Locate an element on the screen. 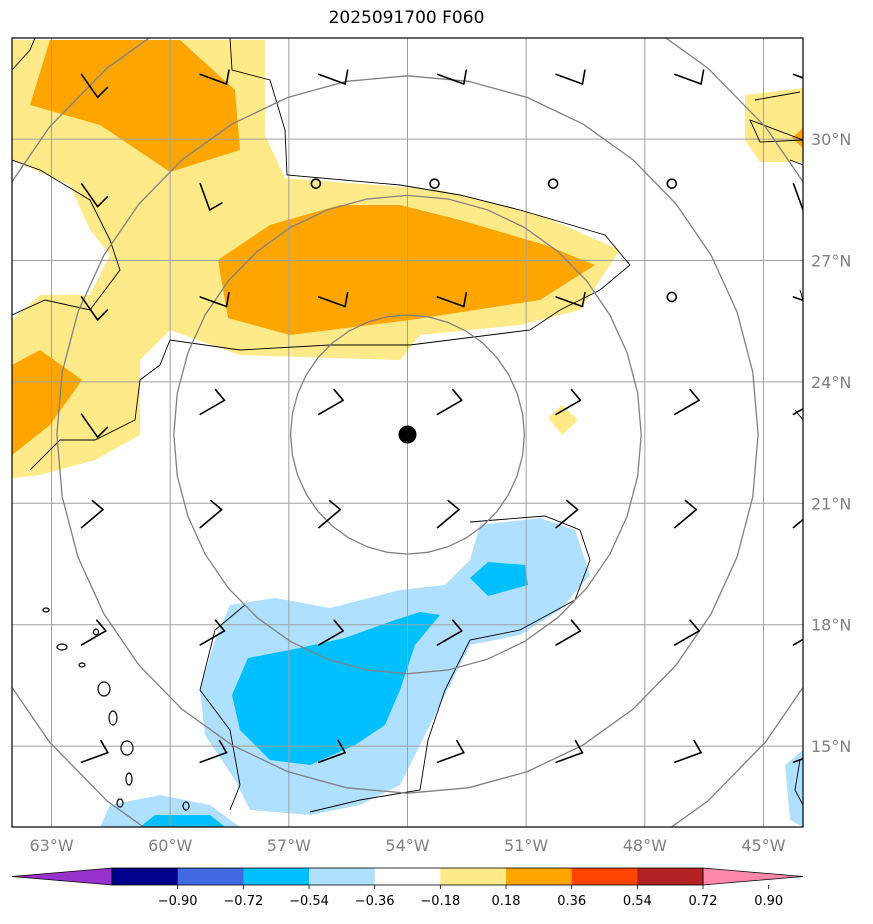 This screenshot has height=924, width=873. longitude-tick-label: 57°W is located at coordinates (289, 845).